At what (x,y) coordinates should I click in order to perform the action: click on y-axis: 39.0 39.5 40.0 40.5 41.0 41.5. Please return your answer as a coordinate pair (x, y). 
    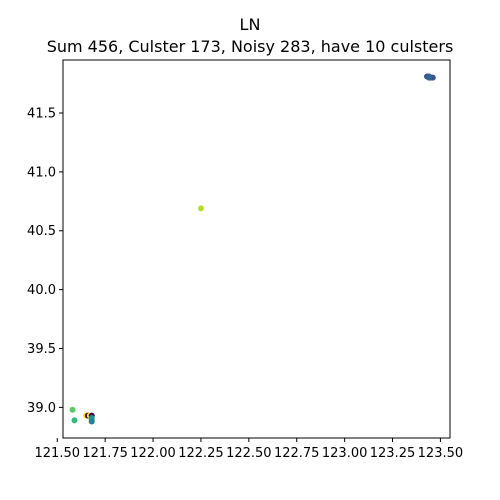
    Looking at the image, I should click on (45, 261).